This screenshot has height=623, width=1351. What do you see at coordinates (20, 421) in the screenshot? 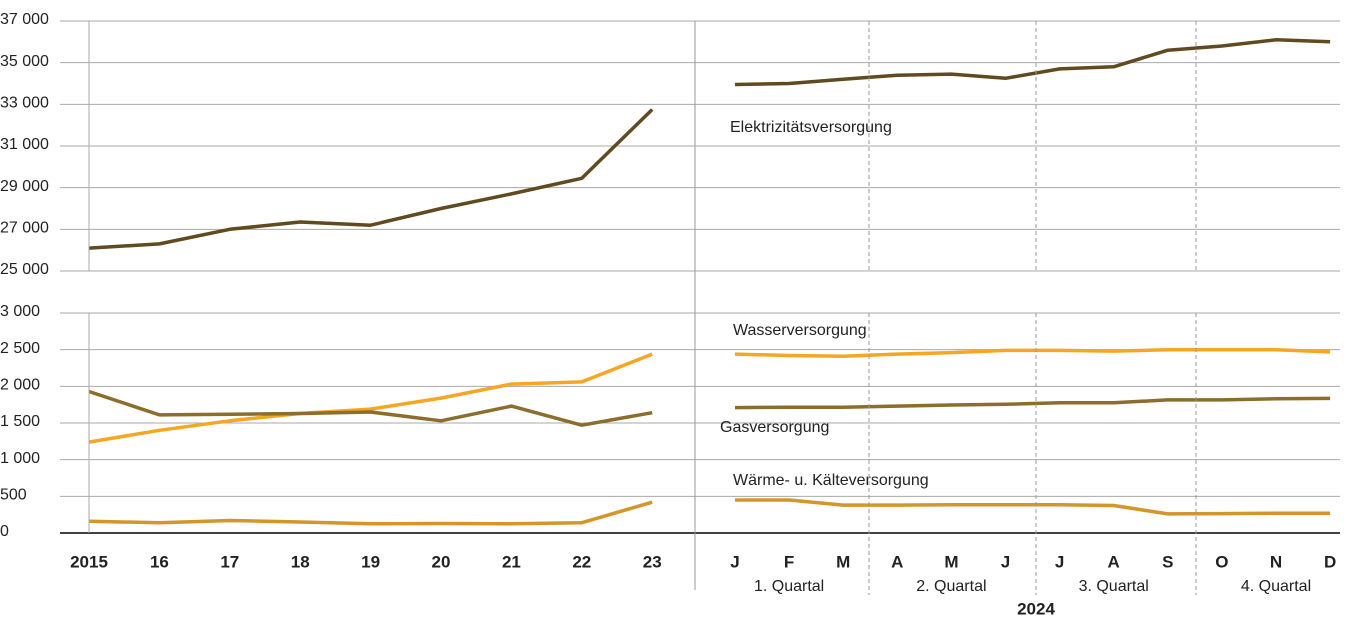
I see `y-tick-label: 1 500` at bounding box center [20, 421].